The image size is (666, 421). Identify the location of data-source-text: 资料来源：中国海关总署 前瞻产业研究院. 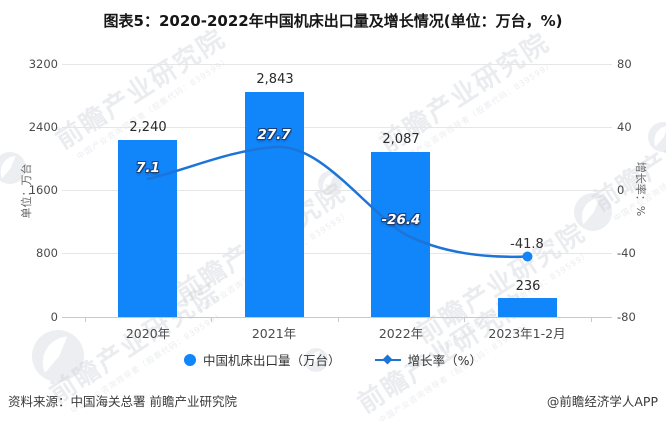
(122, 401).